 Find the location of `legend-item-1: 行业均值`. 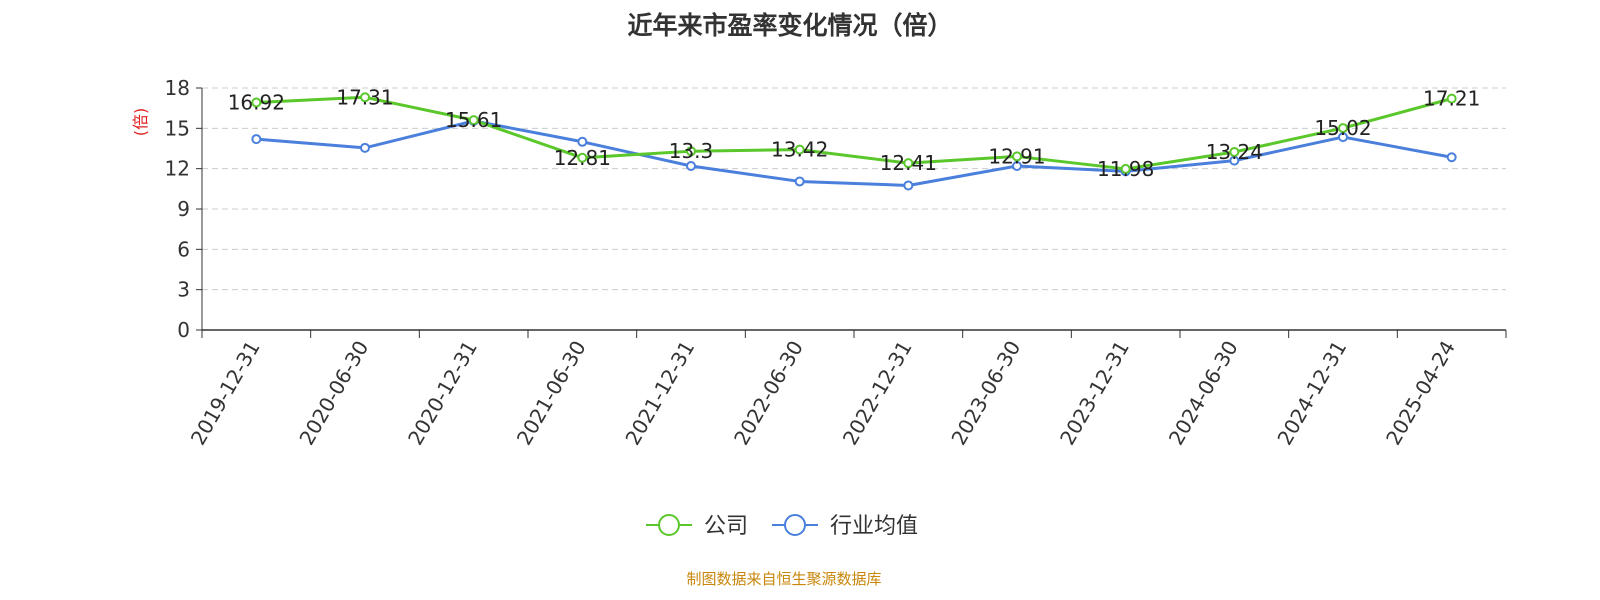

legend-item-1: 行业均值 is located at coordinates (845, 526).